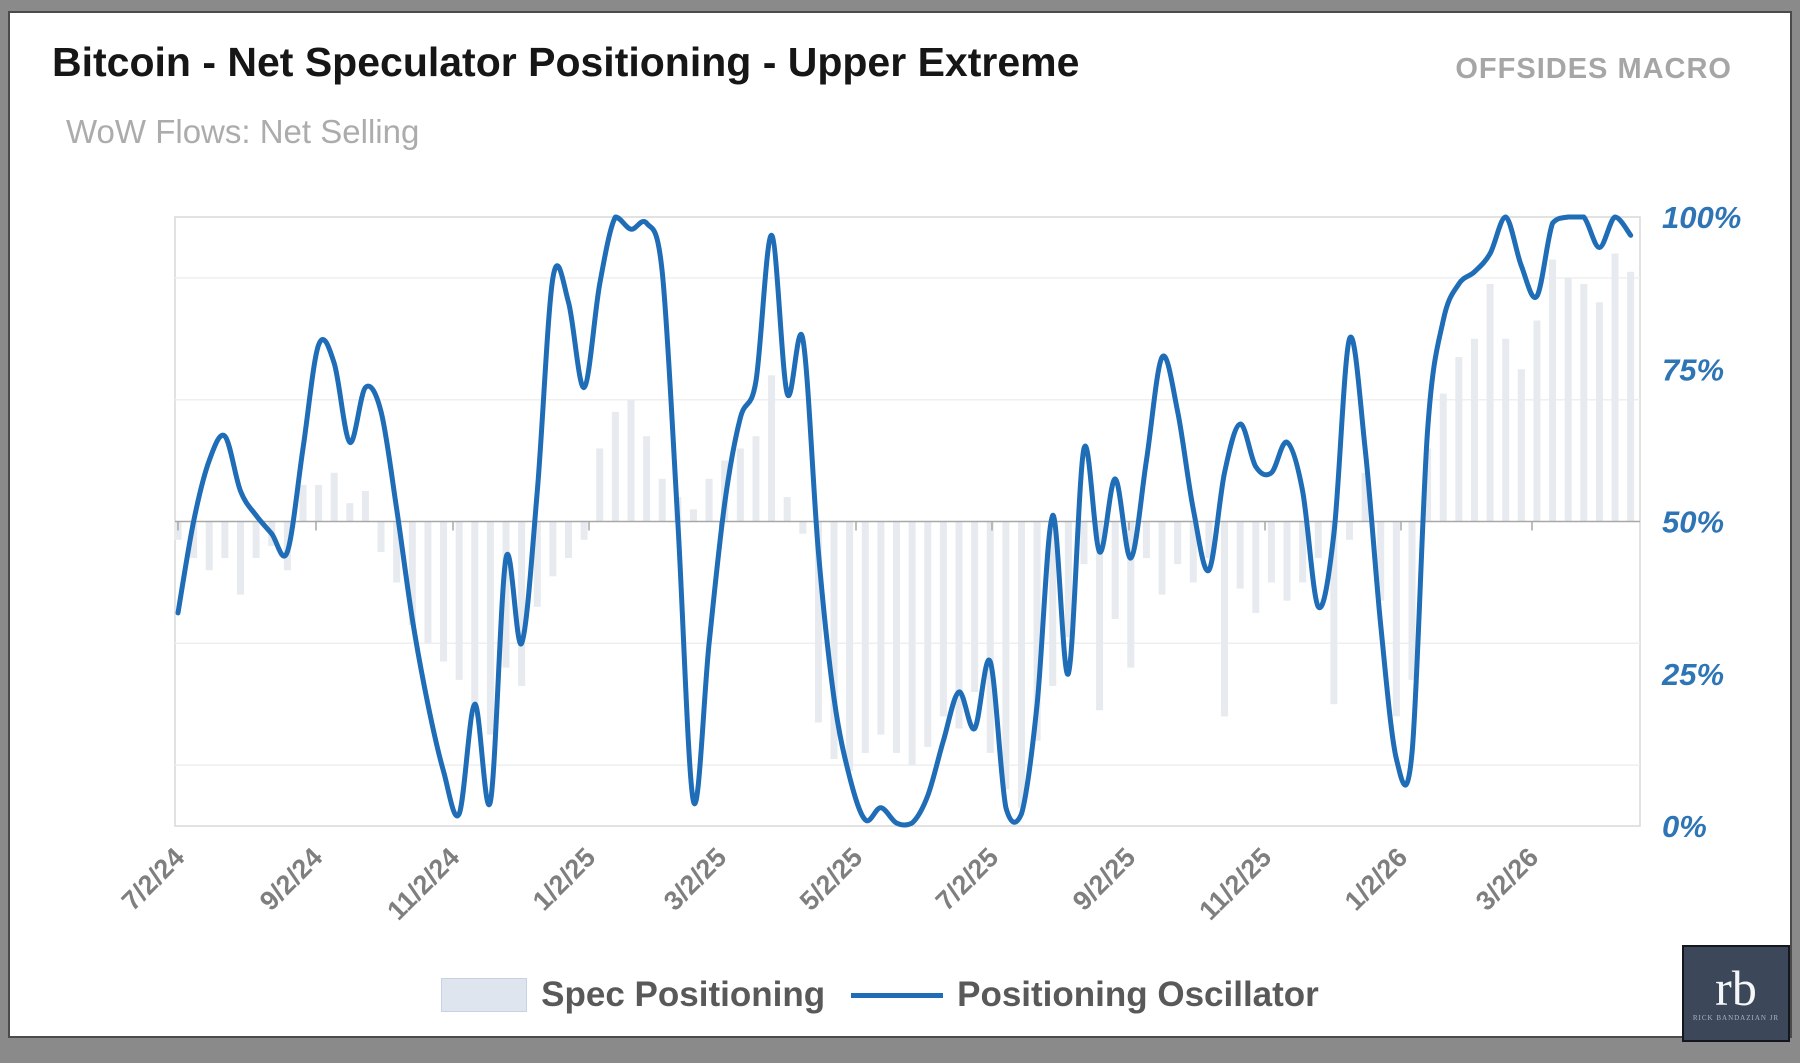  I want to click on chart-legend: Spec Positioning Positioning Oscillator, so click(880, 995).